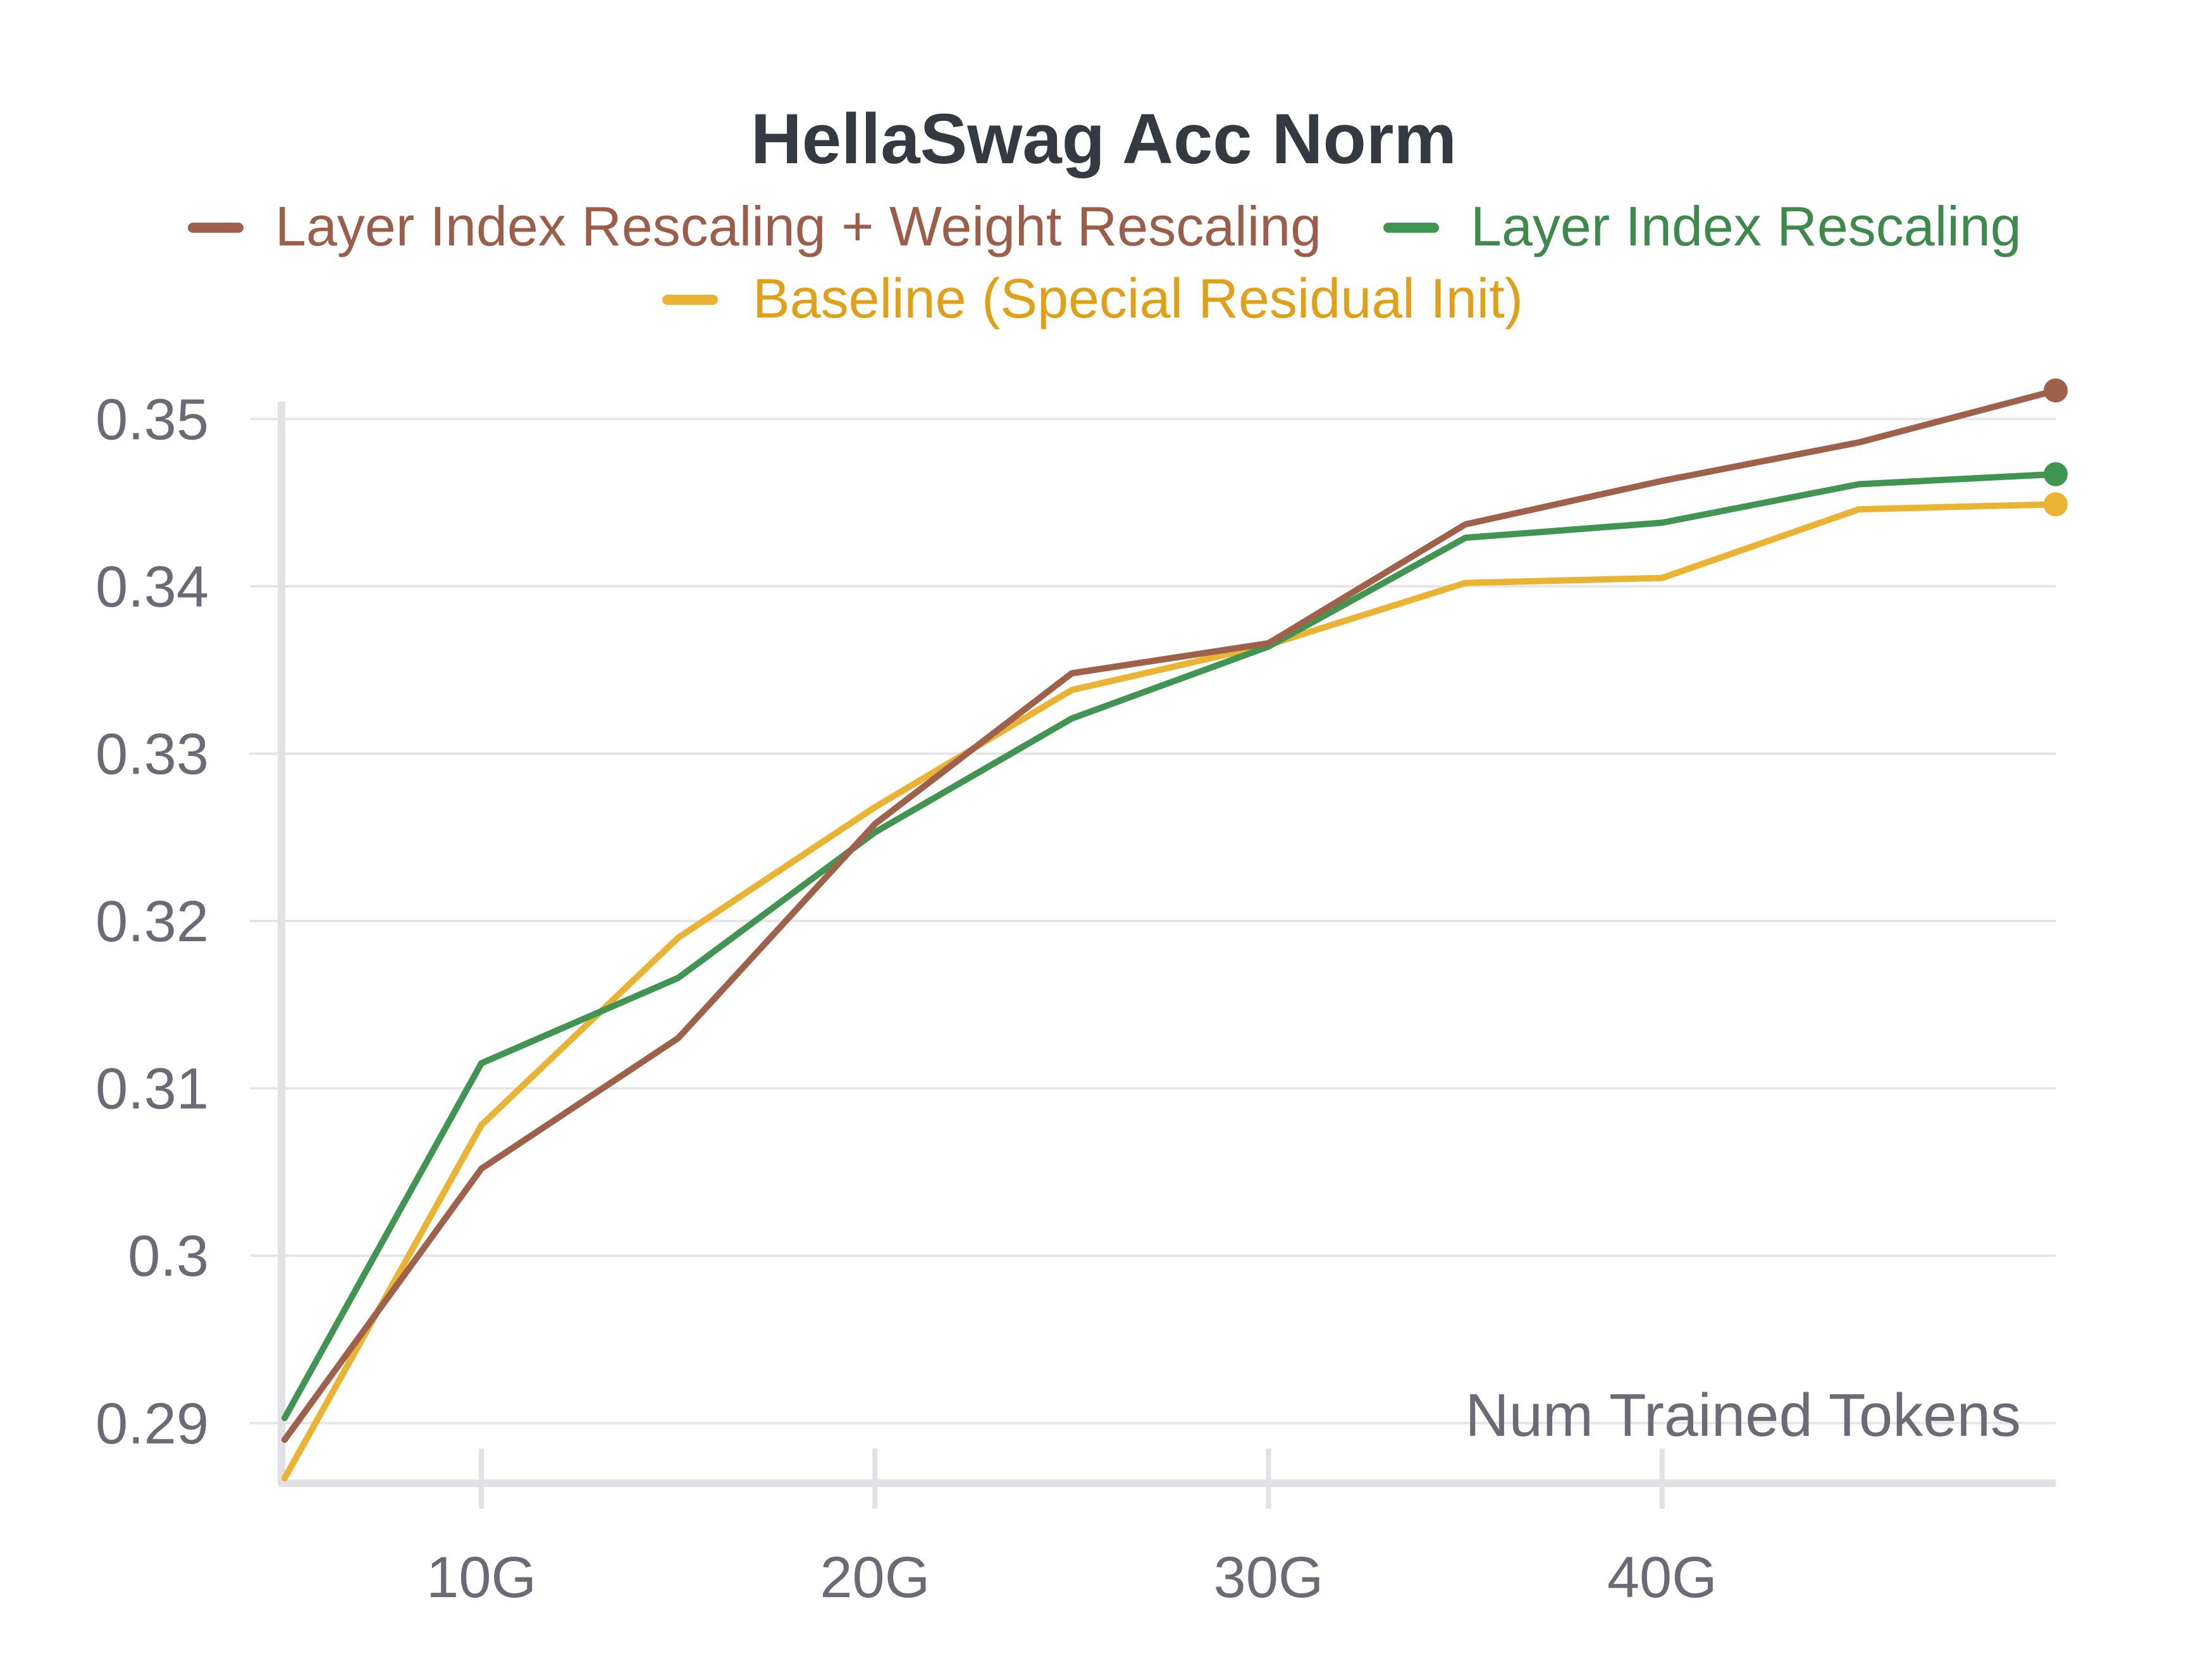 The image size is (2186, 1680). Describe the element at coordinates (875, 1577) in the screenshot. I see `x-tick-label: 20G` at that location.